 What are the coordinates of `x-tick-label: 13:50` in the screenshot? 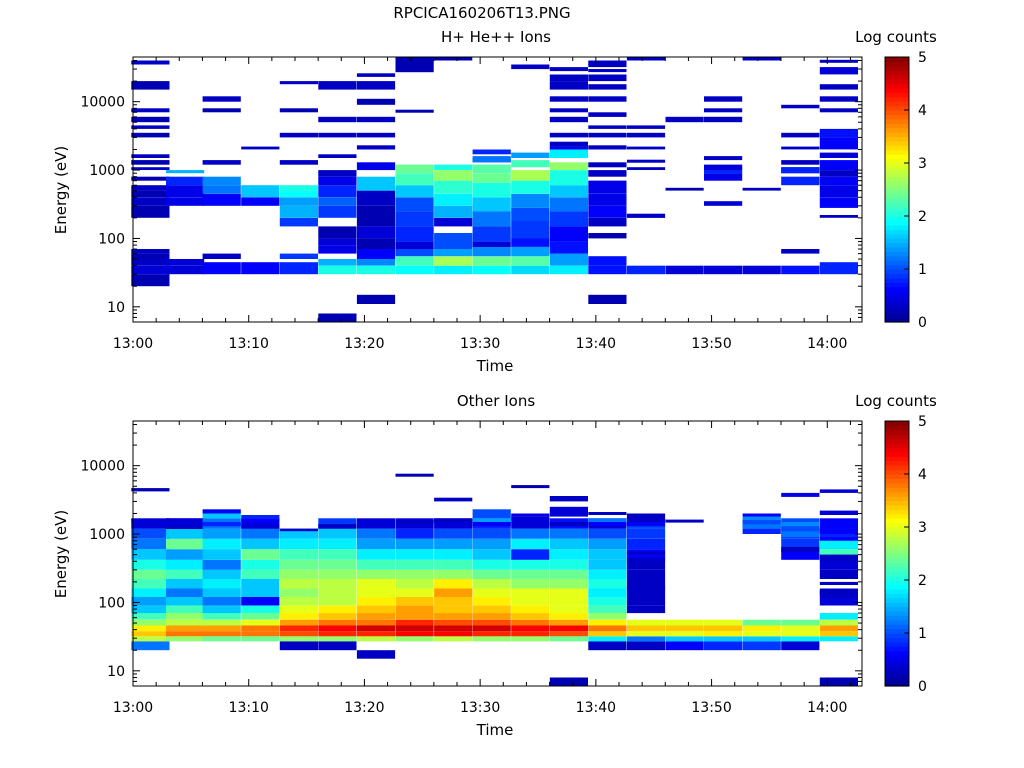 It's located at (711, 344).